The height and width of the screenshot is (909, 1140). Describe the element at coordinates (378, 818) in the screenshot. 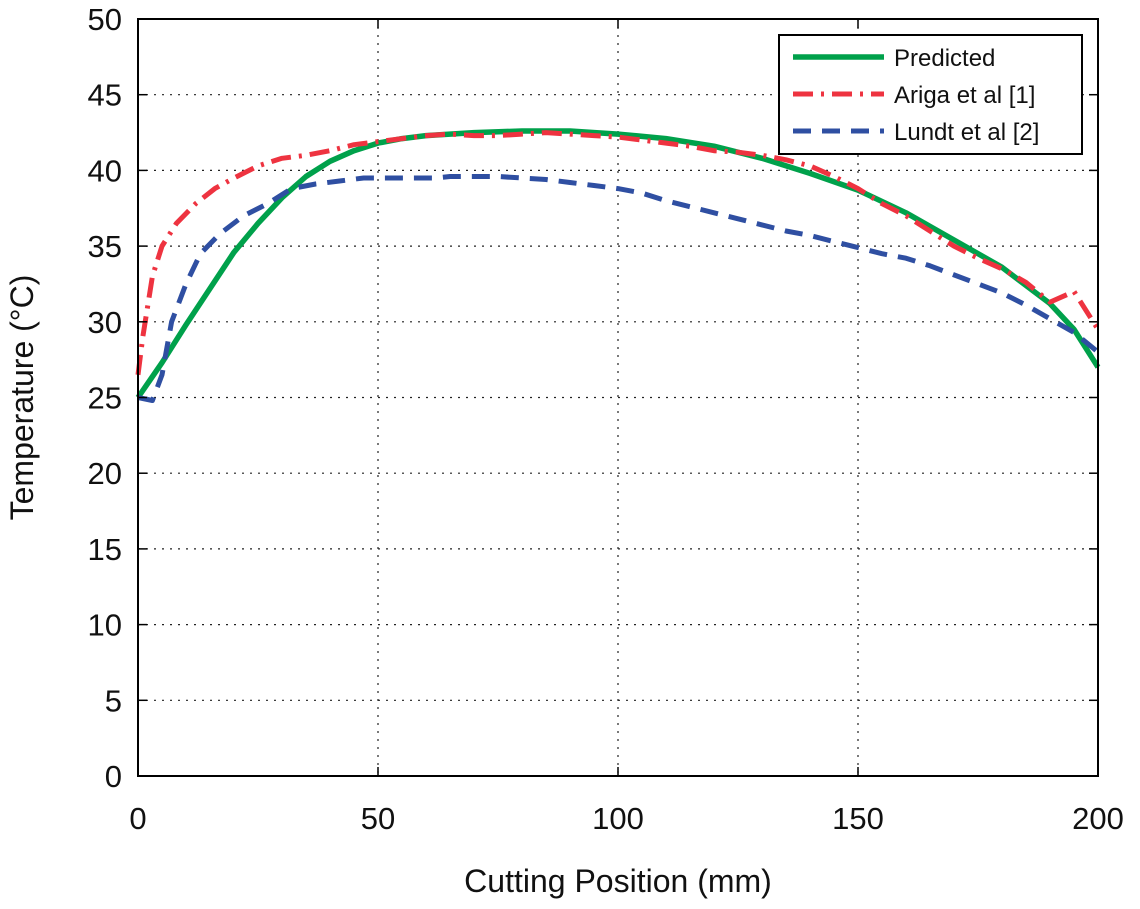

I see `x-tick-label: 50` at that location.